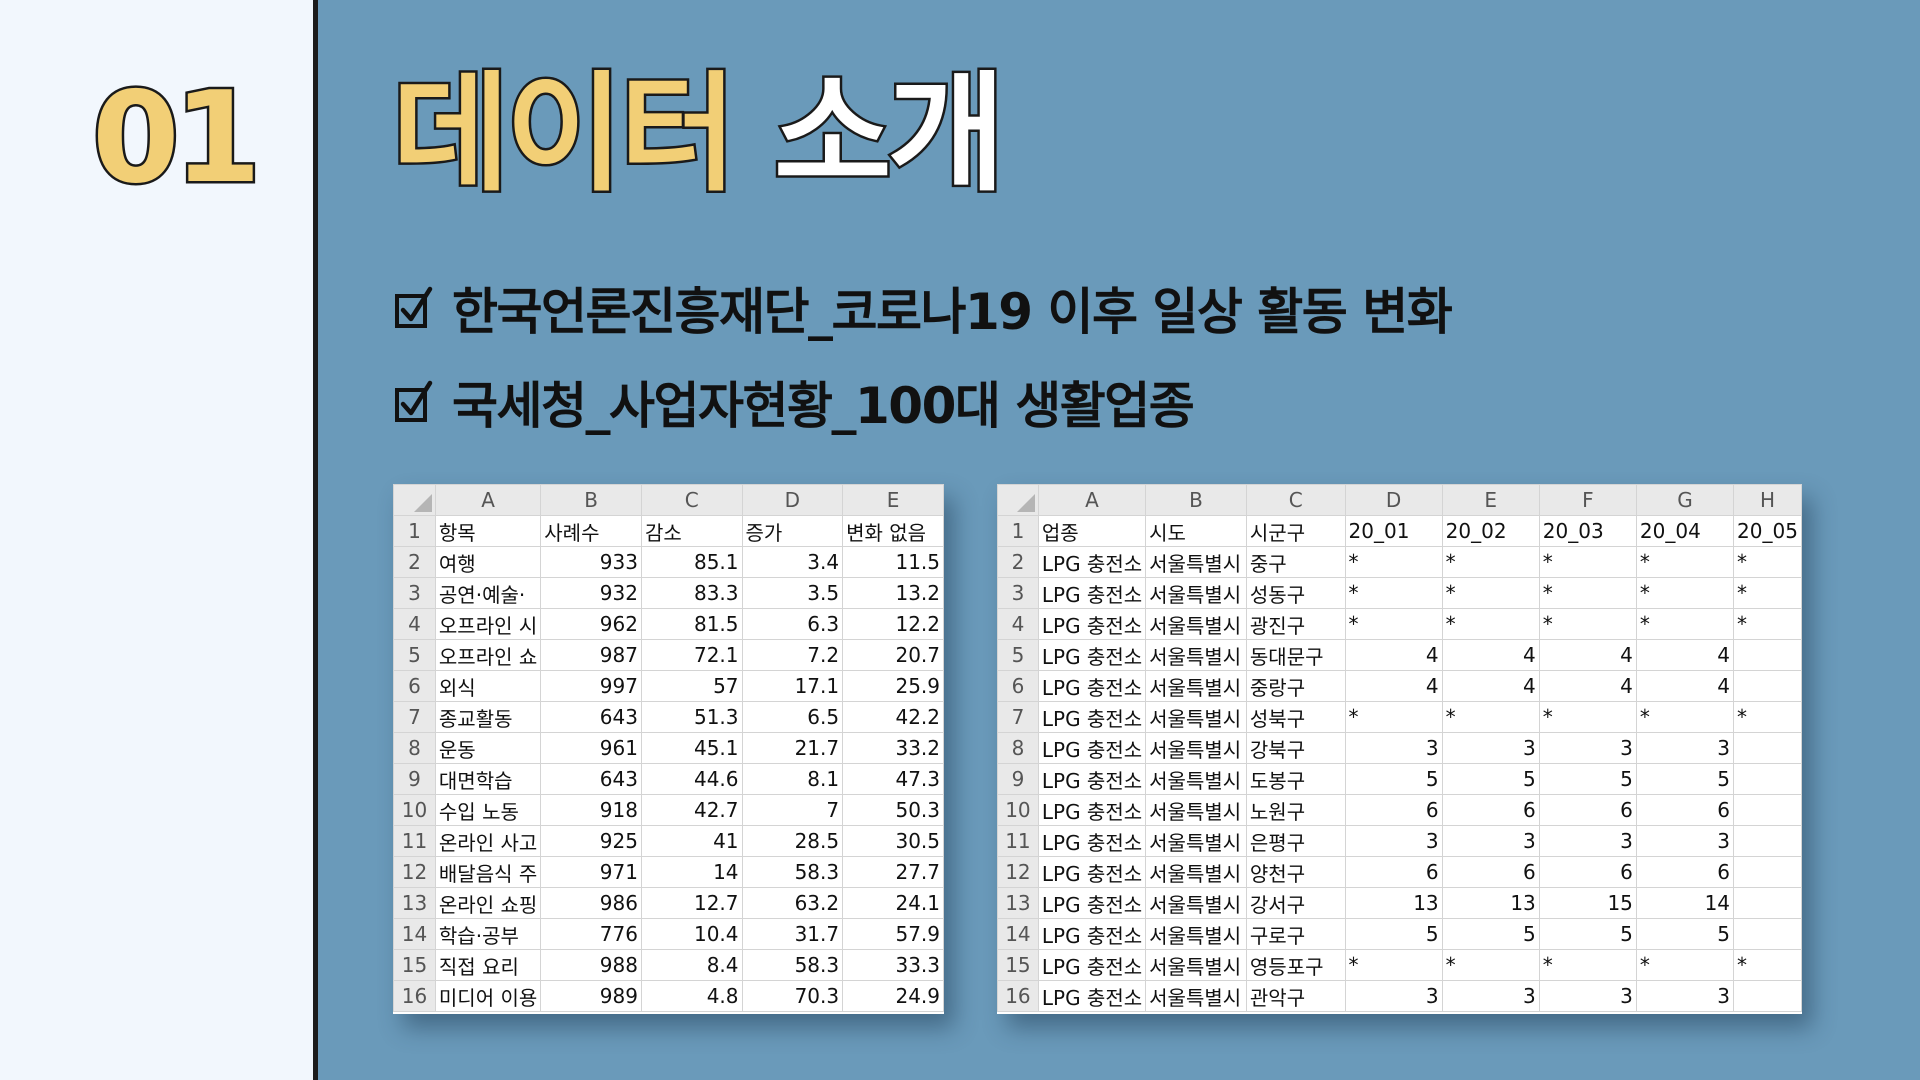  What do you see at coordinates (414, 531) in the screenshot?
I see `row-header: 1` at bounding box center [414, 531].